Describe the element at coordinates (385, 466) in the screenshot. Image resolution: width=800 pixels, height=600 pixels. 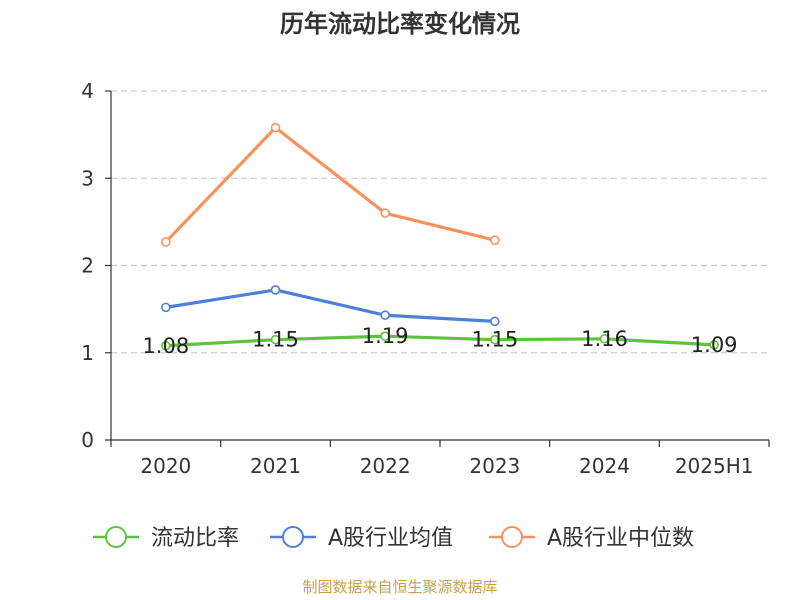
I see `x-tick-label: 2022` at that location.